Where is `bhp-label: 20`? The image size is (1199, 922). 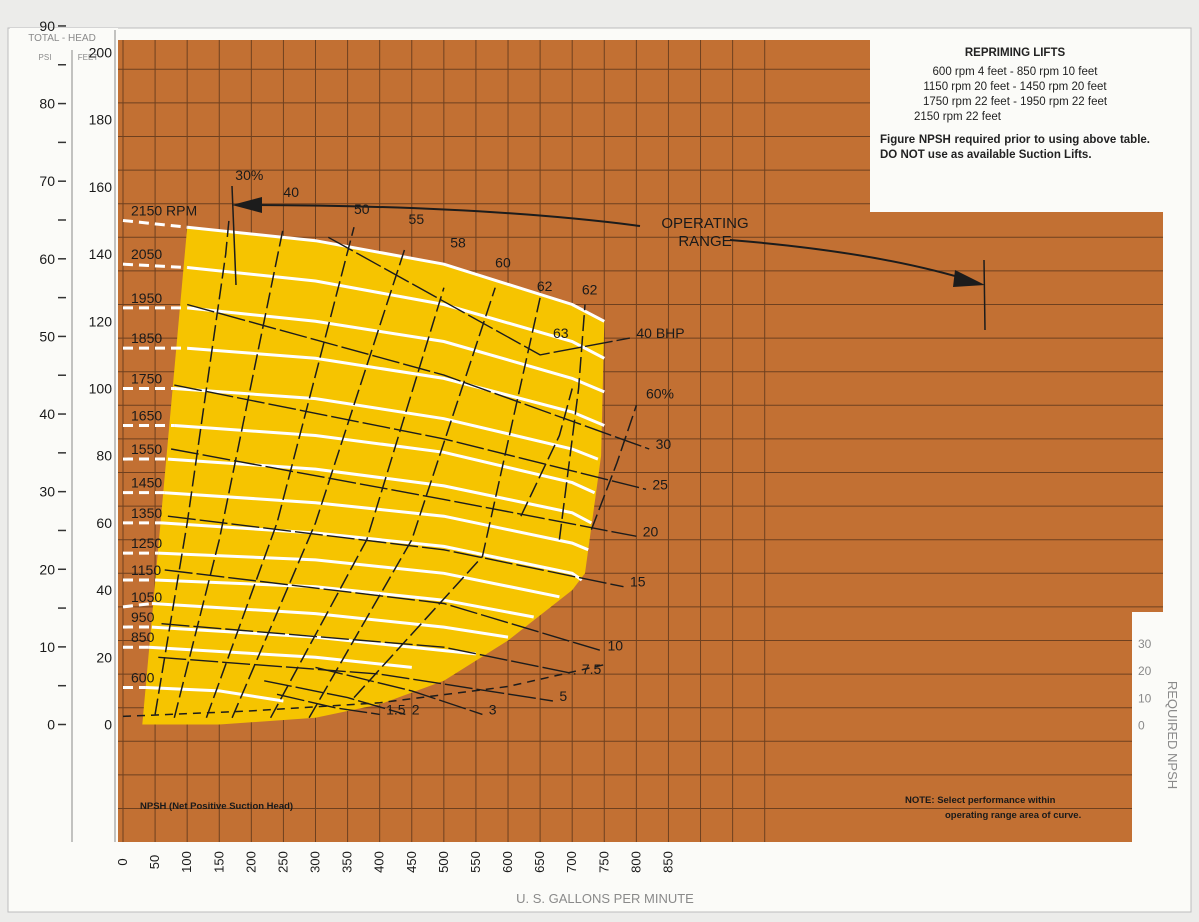 bhp-label: 20 is located at coordinates (651, 531).